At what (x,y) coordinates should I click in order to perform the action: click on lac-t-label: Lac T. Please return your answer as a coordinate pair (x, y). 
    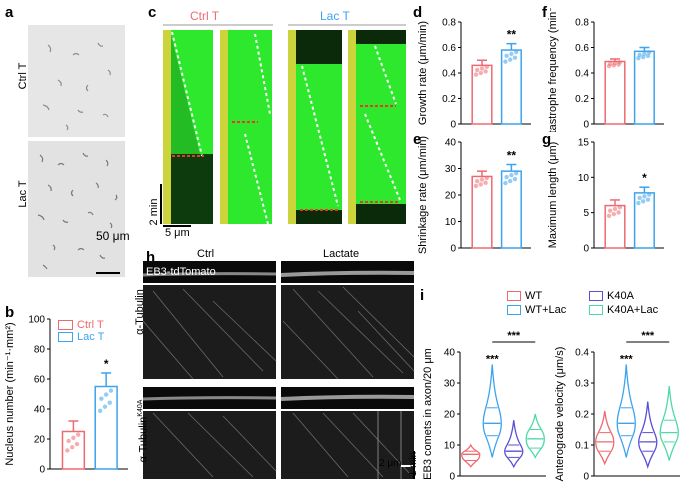
    Looking at the image, I should click on (23, 194).